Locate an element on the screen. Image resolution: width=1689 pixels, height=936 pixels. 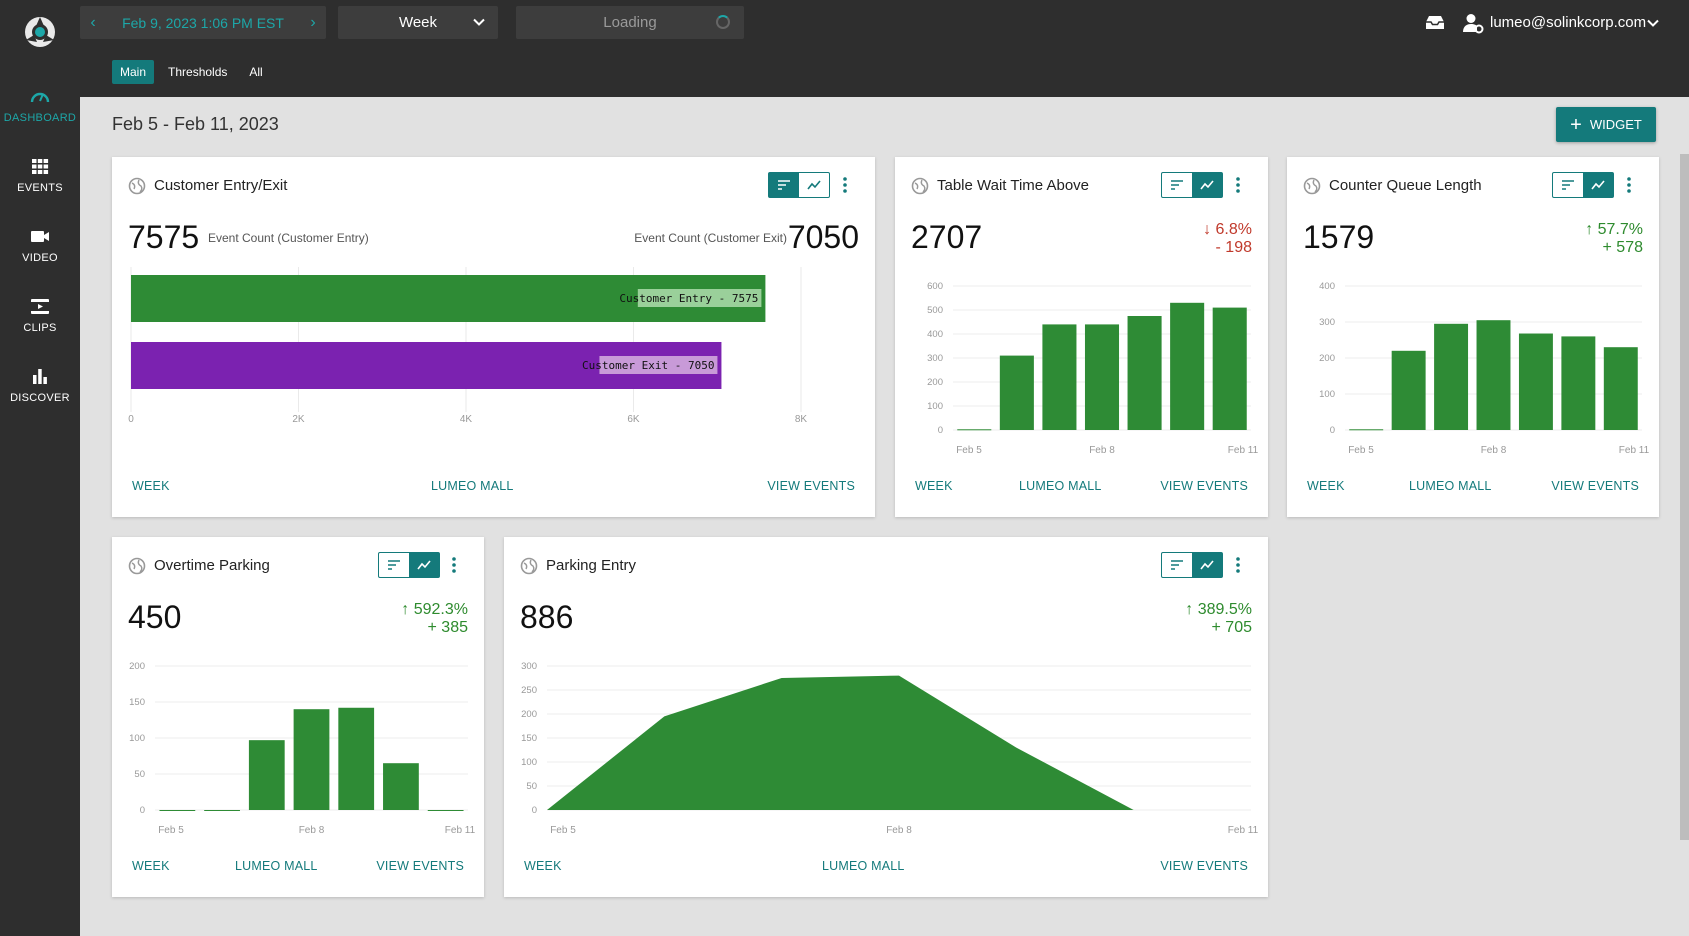
tab-all: All is located at coordinates (256, 72).